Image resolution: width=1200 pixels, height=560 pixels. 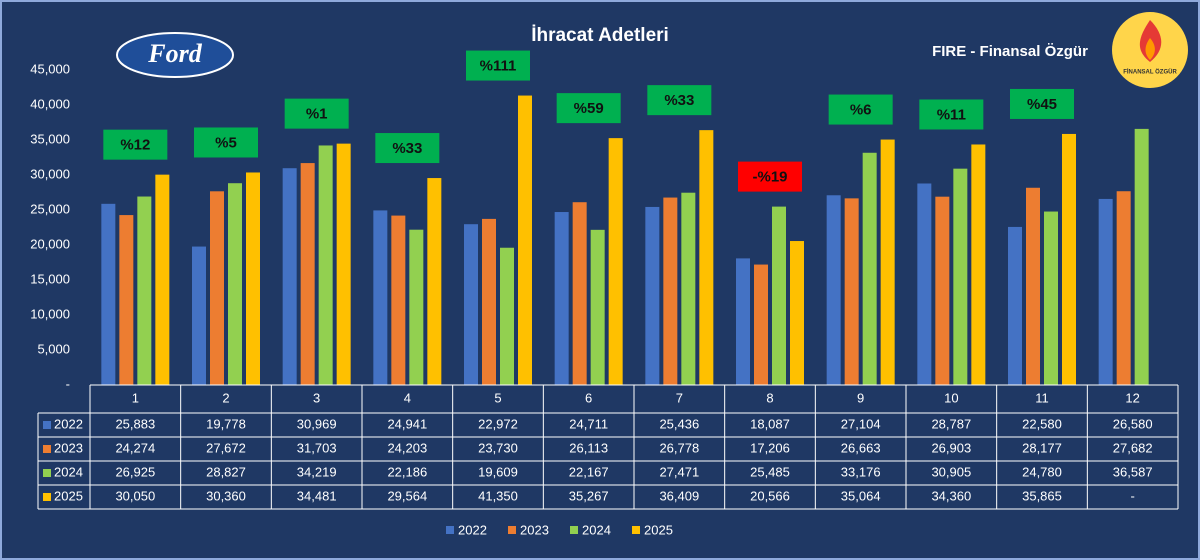 I want to click on annotation: %33, so click(x=407, y=148).